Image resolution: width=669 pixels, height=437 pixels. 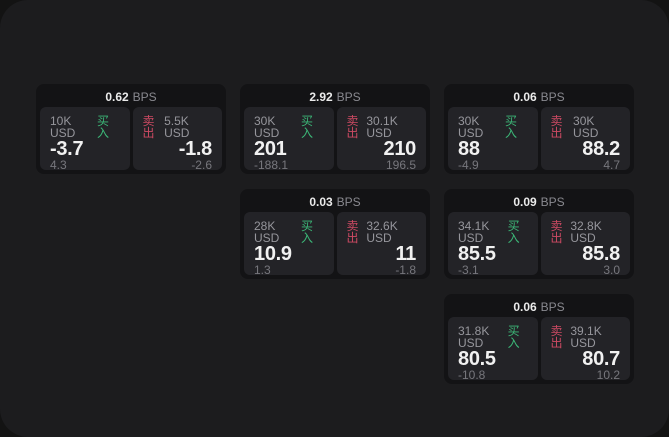 I want to click on buy-price: 201, so click(x=270, y=149).